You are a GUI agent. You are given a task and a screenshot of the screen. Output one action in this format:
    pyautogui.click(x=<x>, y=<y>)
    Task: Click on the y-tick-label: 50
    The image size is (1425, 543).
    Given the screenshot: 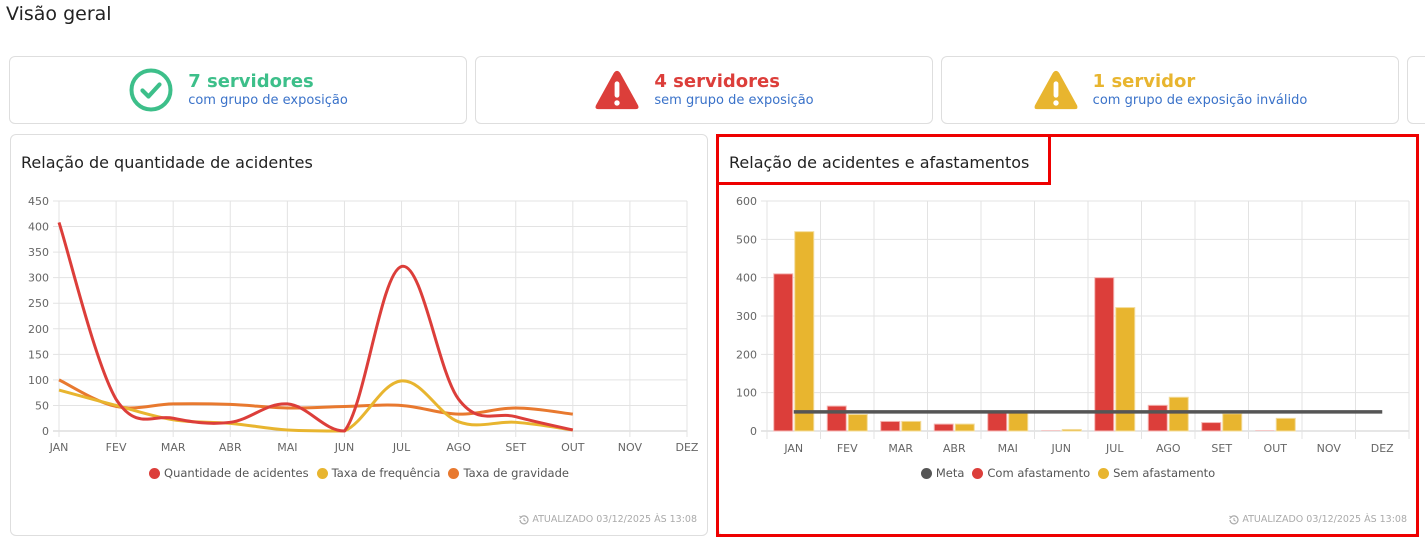 What is the action you would take?
    pyautogui.click(x=42, y=405)
    